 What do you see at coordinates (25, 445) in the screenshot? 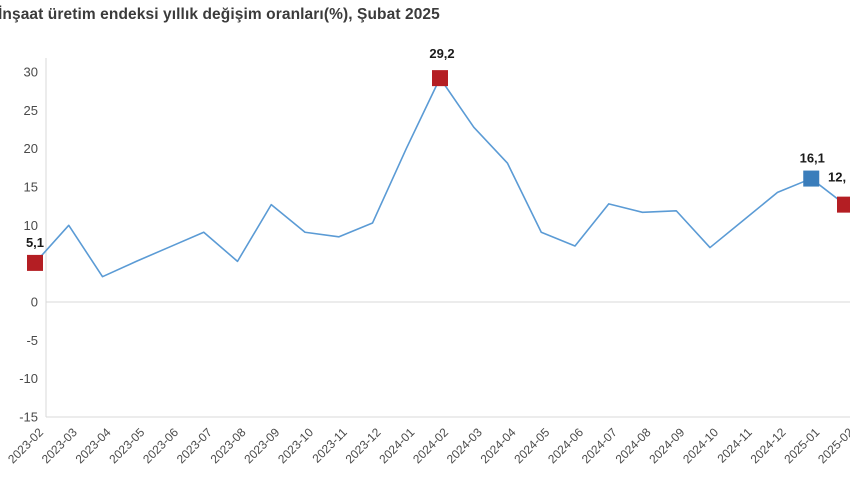
I see `x-tick-label: 2023-02` at bounding box center [25, 445].